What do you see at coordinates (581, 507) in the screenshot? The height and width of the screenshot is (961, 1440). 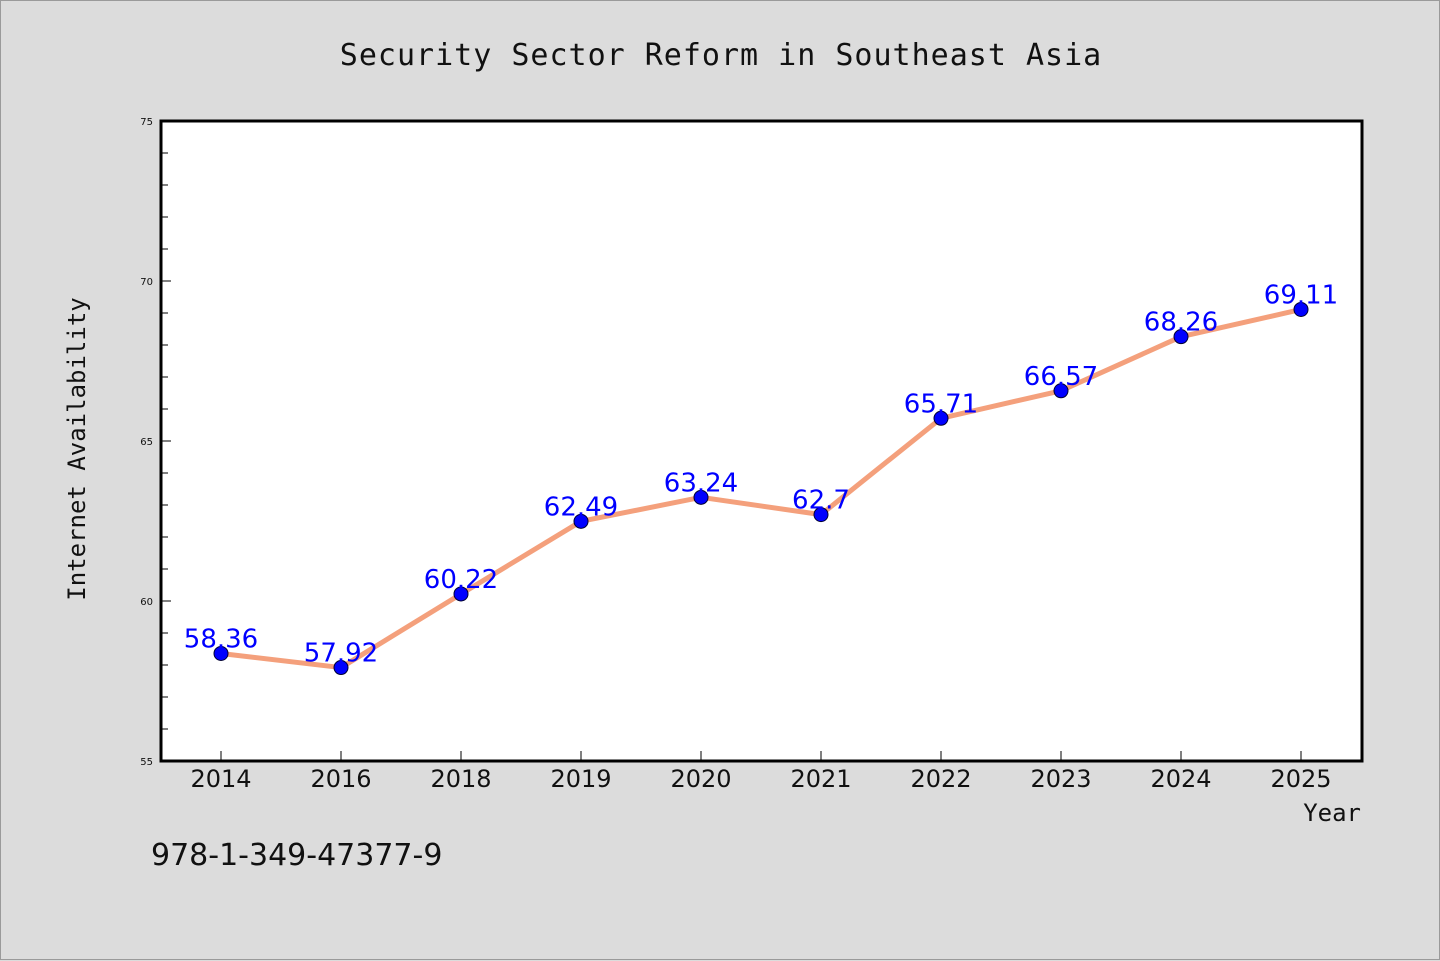 I see `data-label: 62.49` at bounding box center [581, 507].